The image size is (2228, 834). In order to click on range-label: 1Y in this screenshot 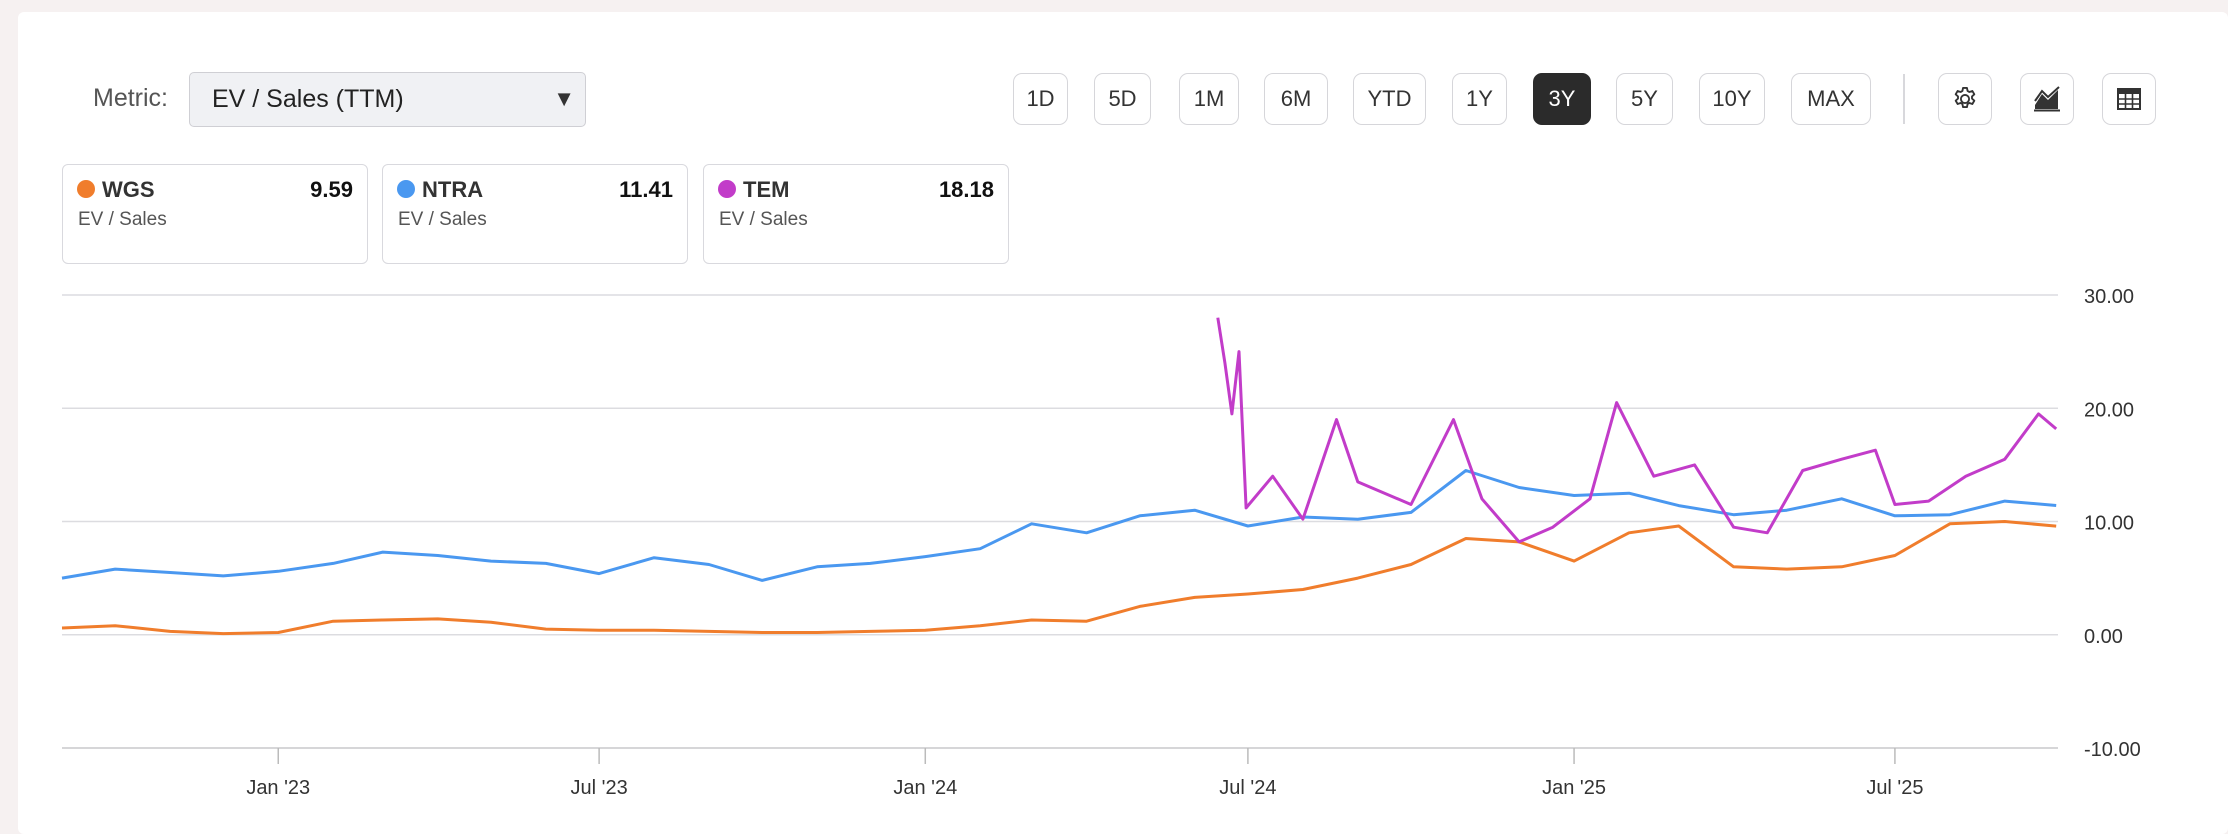, I will do `click(1479, 98)`.